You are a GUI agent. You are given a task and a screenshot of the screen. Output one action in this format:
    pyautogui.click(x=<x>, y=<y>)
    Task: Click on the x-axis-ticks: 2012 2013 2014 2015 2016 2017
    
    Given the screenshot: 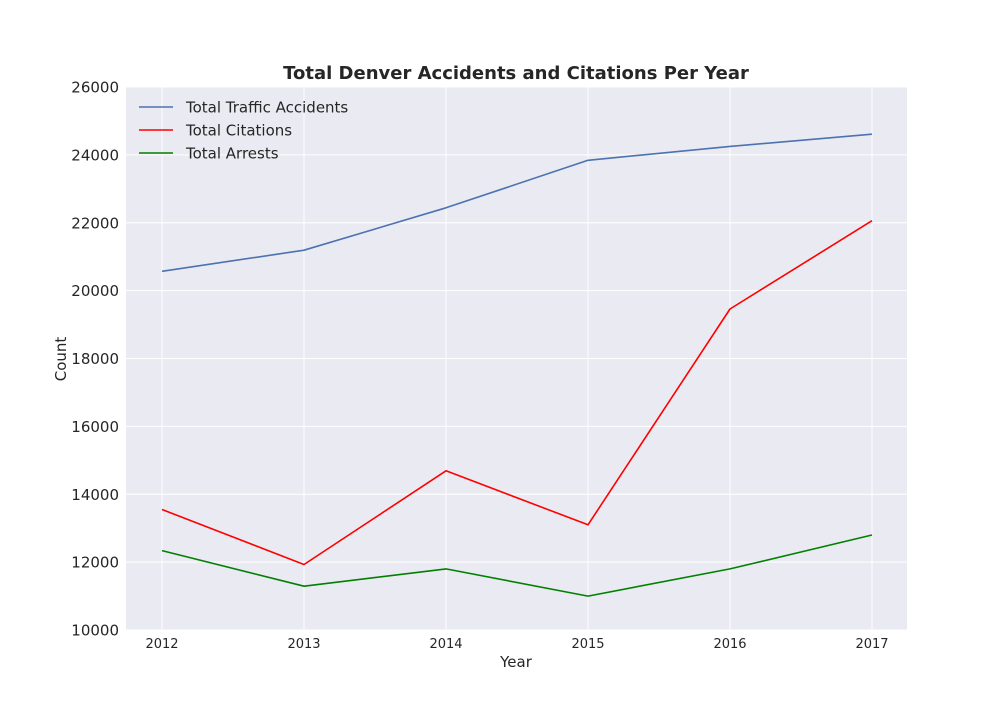 What is the action you would take?
    pyautogui.click(x=516, y=644)
    